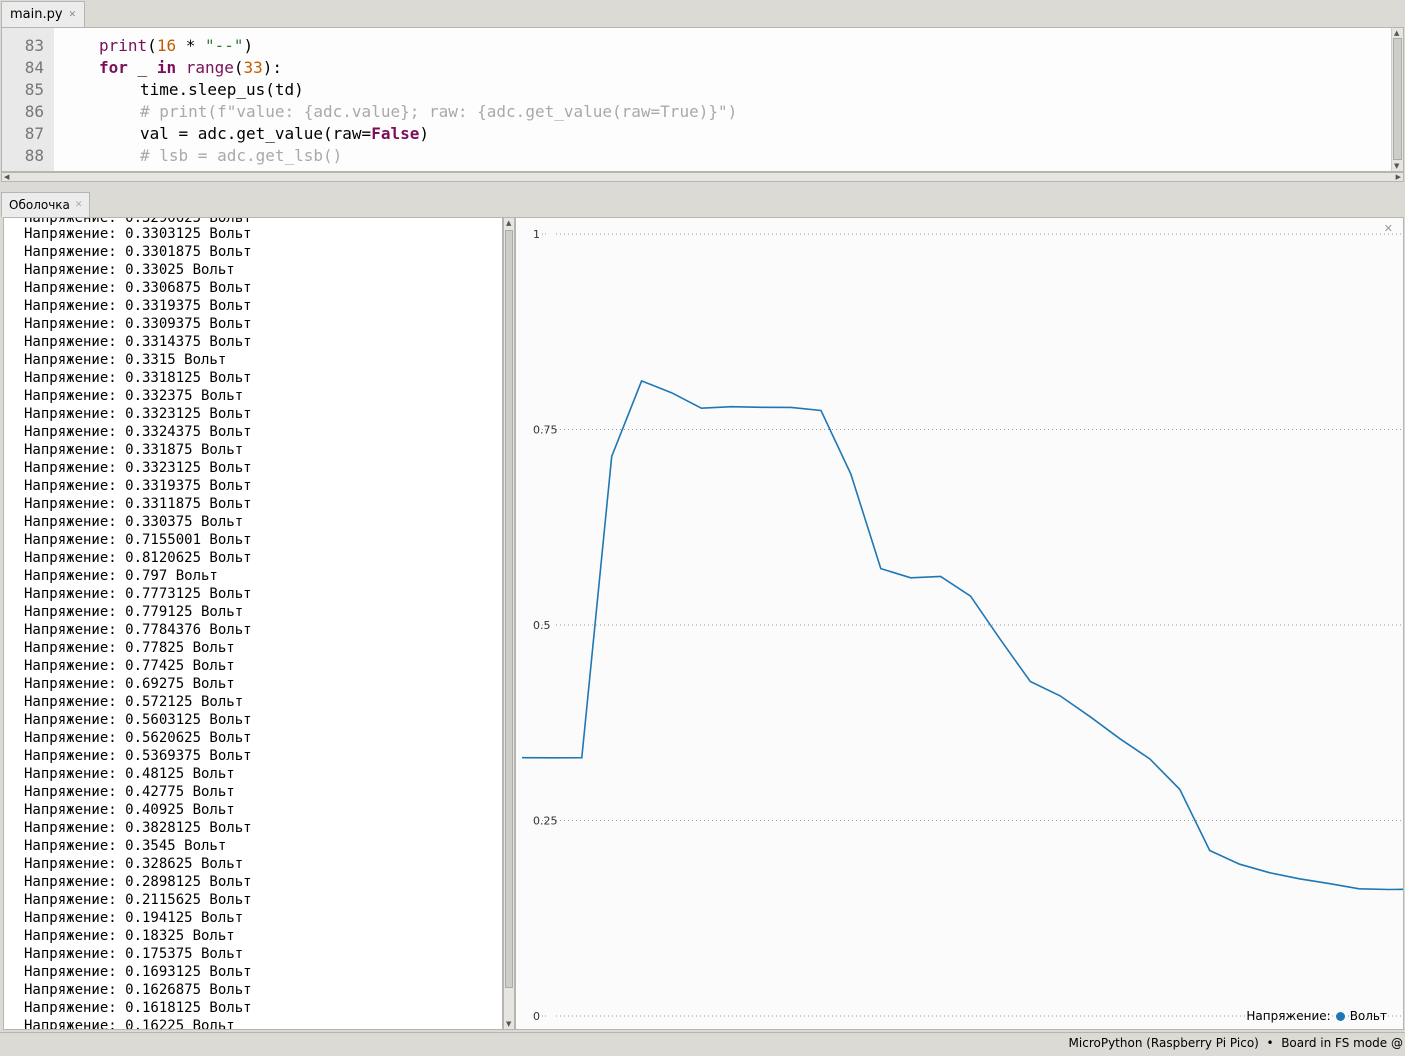 The height and width of the screenshot is (1056, 1405). I want to click on line-number: 84, so click(34, 67).